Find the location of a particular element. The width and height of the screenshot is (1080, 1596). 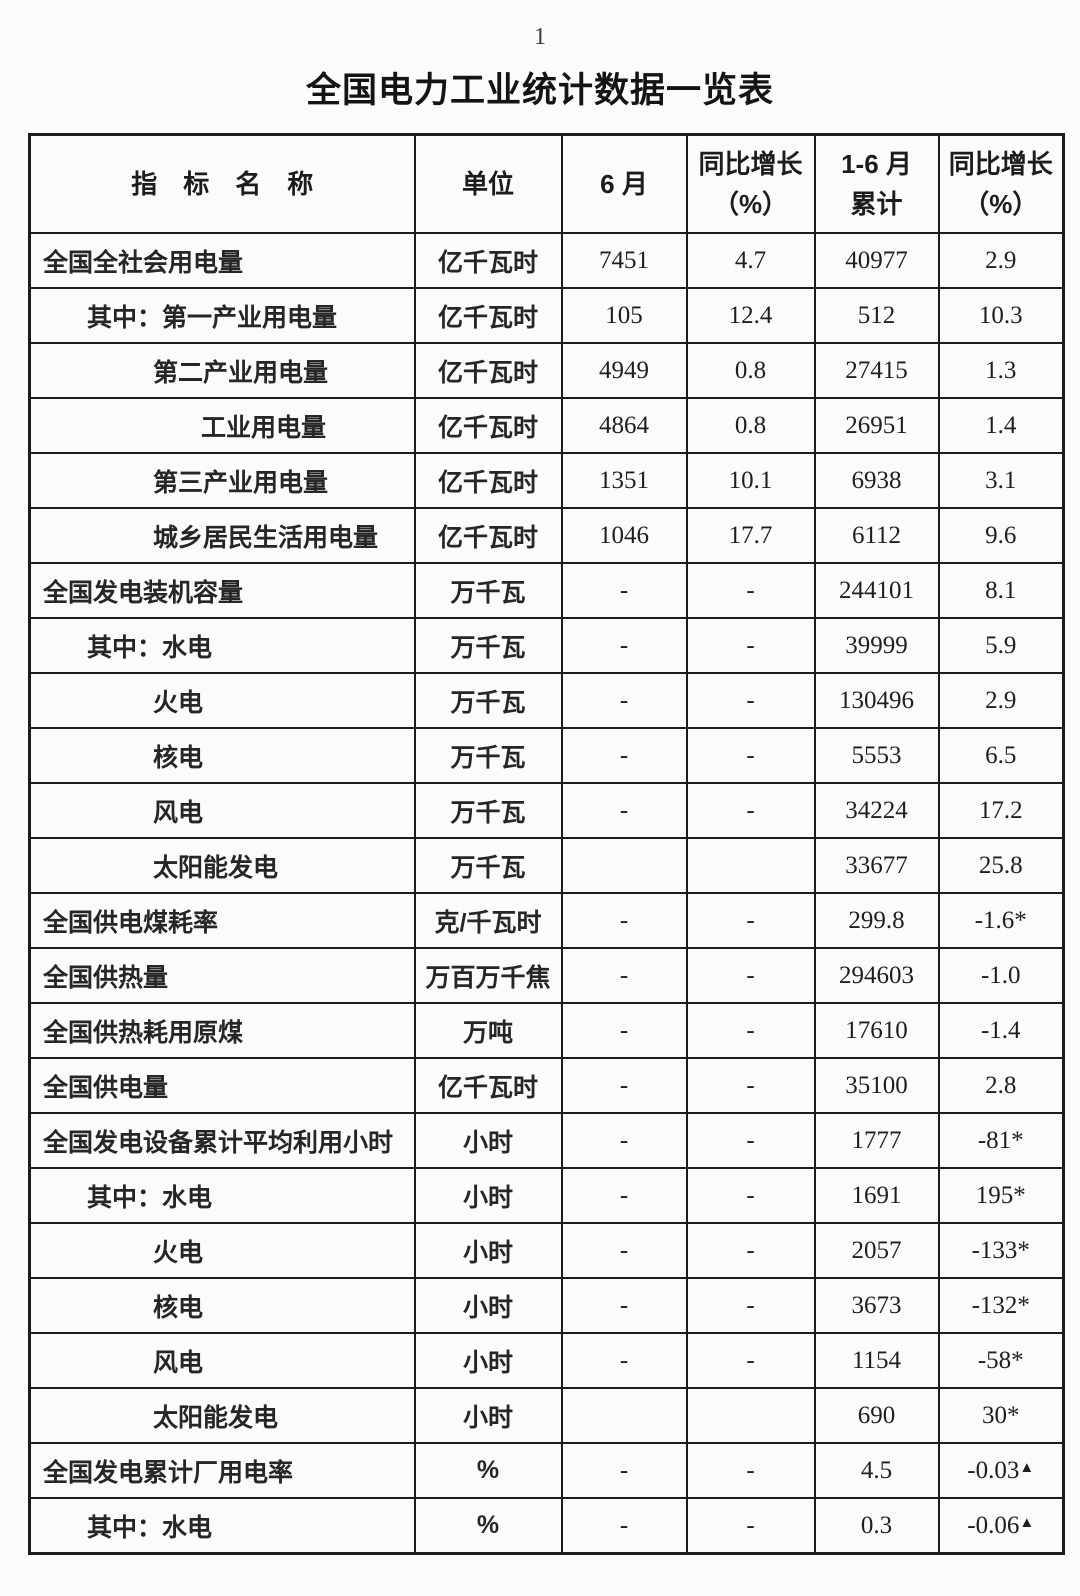

cumulative-value-cell: 0.3 is located at coordinates (876, 1526).